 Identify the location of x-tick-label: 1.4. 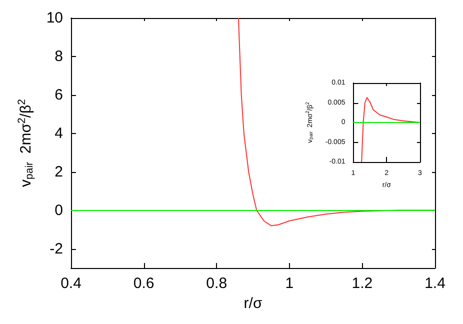
(435, 283).